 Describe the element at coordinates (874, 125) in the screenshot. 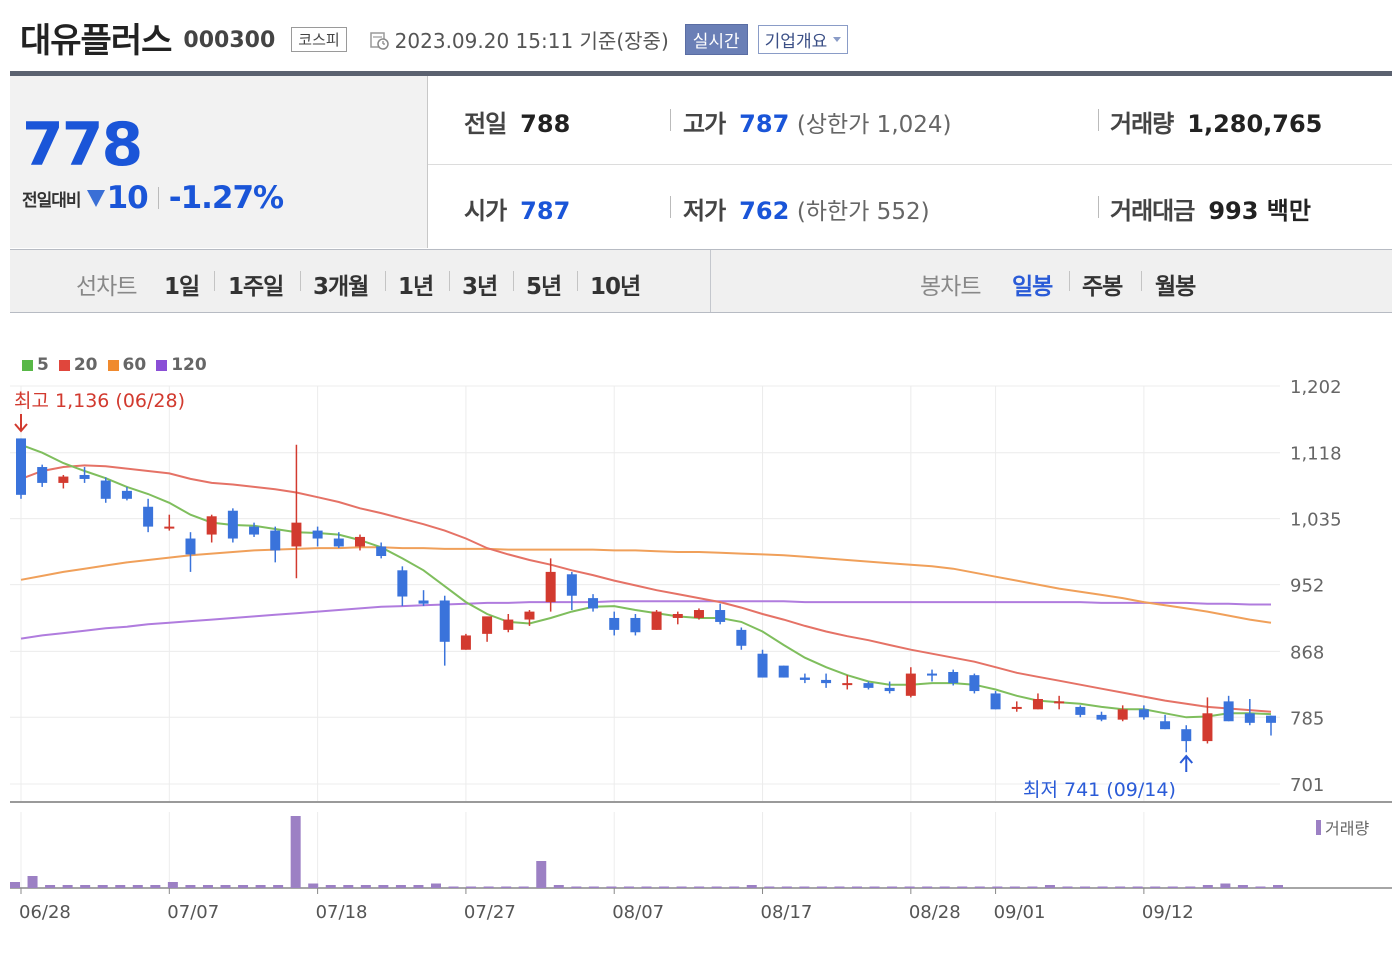

I see `upper-limit: (상한가 1,024)` at that location.